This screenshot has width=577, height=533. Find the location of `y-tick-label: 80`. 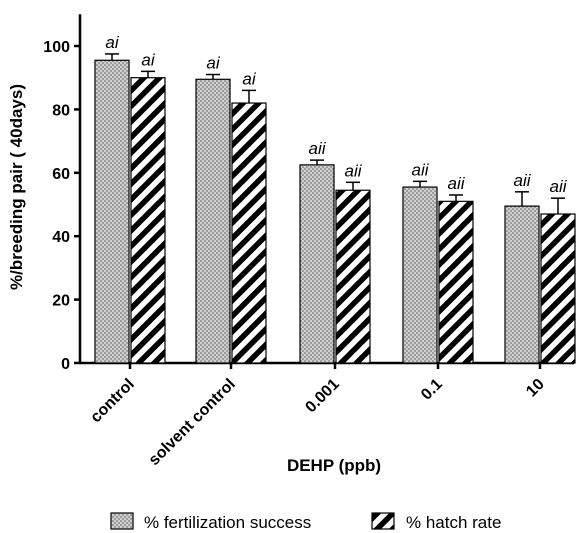

y-tick-label: 80 is located at coordinates (61, 110).